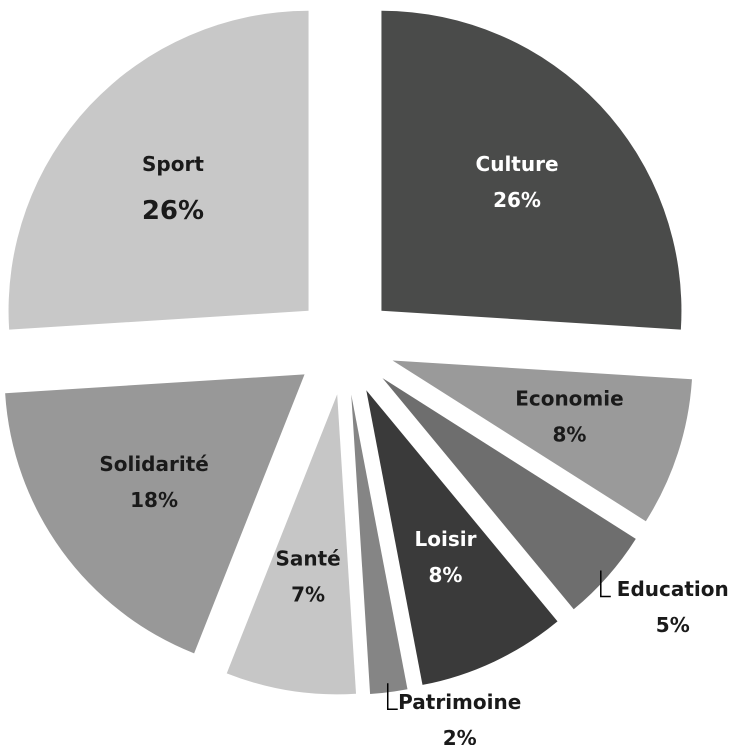 This screenshot has width=745, height=745. I want to click on slice-label: Solidarité, so click(154, 464).